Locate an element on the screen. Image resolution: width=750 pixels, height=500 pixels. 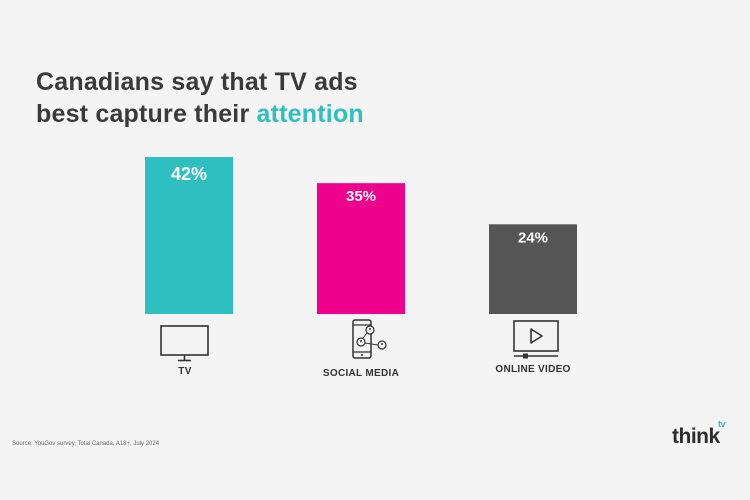
title-line-2: best capture their attention is located at coordinates (296, 114).